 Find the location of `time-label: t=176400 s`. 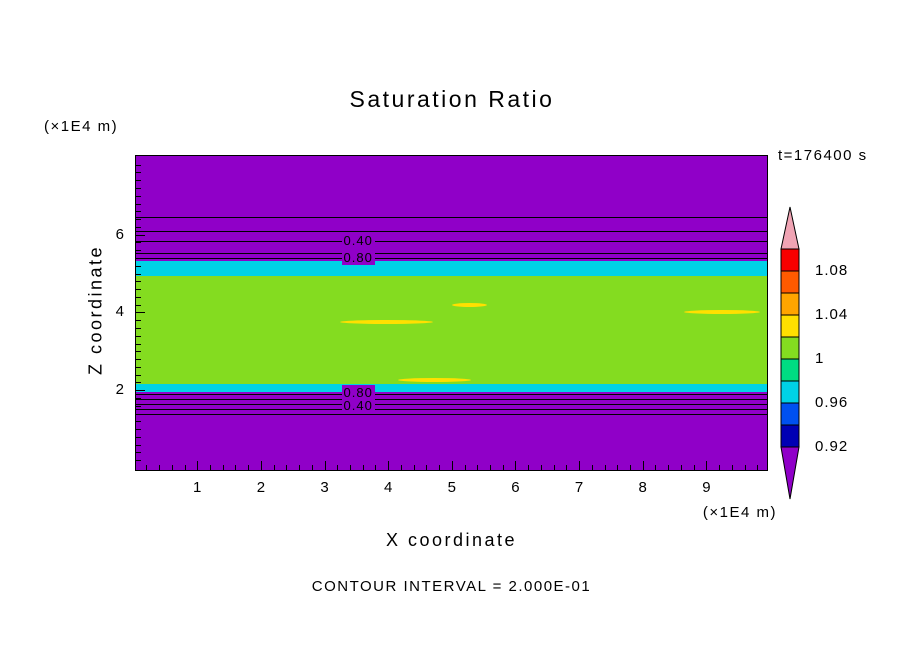

time-label: t=176400 s is located at coordinates (823, 155).